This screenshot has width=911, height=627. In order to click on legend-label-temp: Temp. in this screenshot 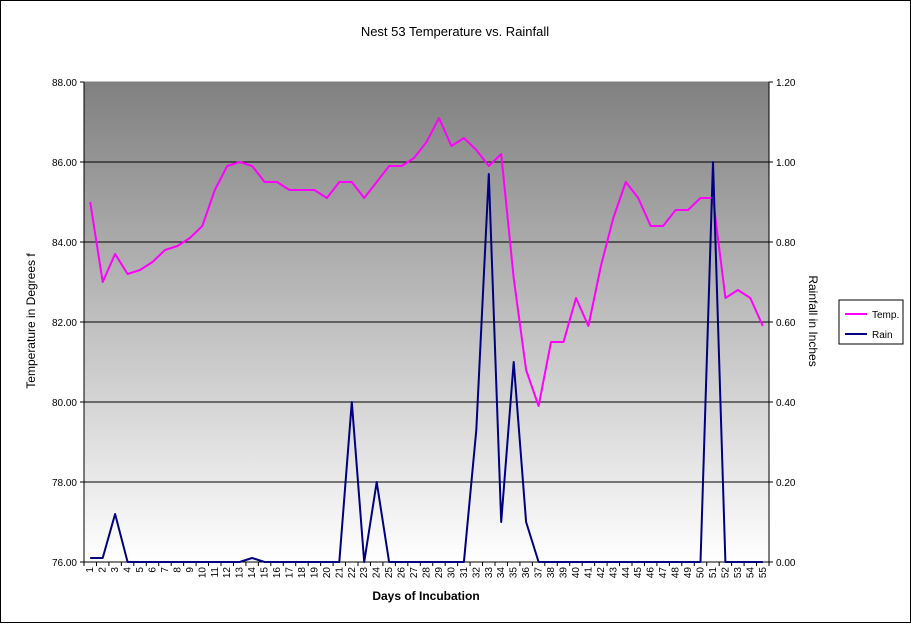, I will do `click(885, 315)`.